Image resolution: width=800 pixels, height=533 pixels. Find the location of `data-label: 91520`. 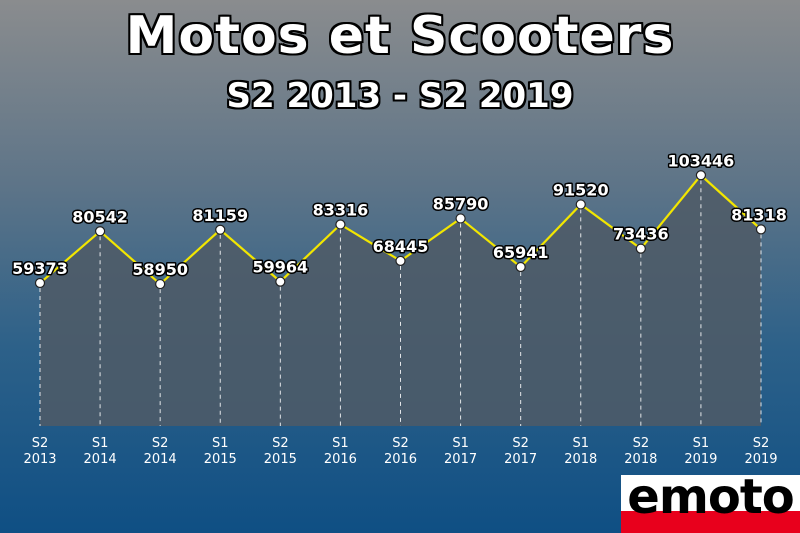

data-label: 91520 is located at coordinates (581, 189).